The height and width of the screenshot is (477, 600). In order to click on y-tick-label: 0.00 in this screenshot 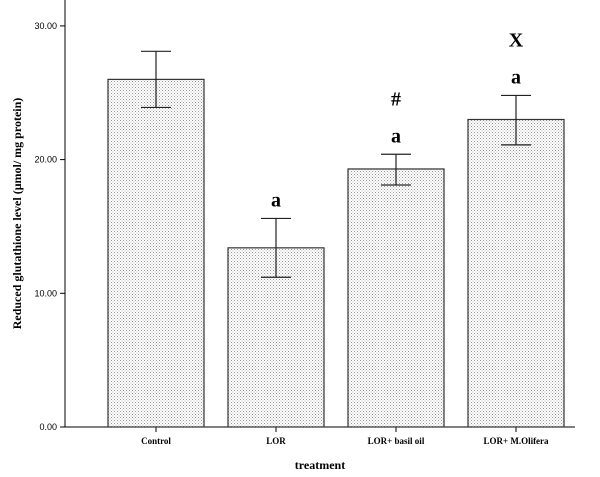, I will do `click(48, 427)`.